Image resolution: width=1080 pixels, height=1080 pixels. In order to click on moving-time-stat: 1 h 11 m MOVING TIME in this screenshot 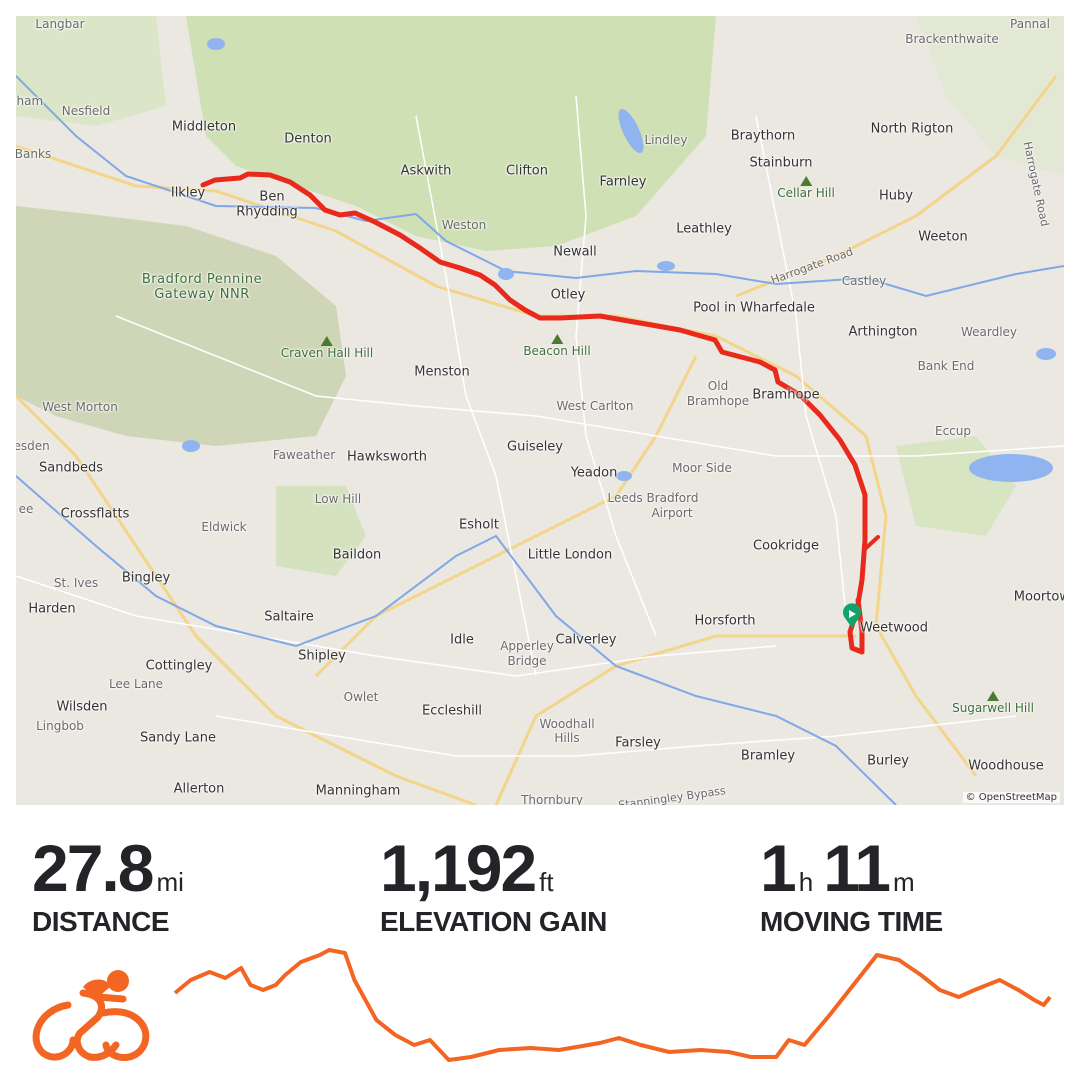, I will do `click(851, 884)`.